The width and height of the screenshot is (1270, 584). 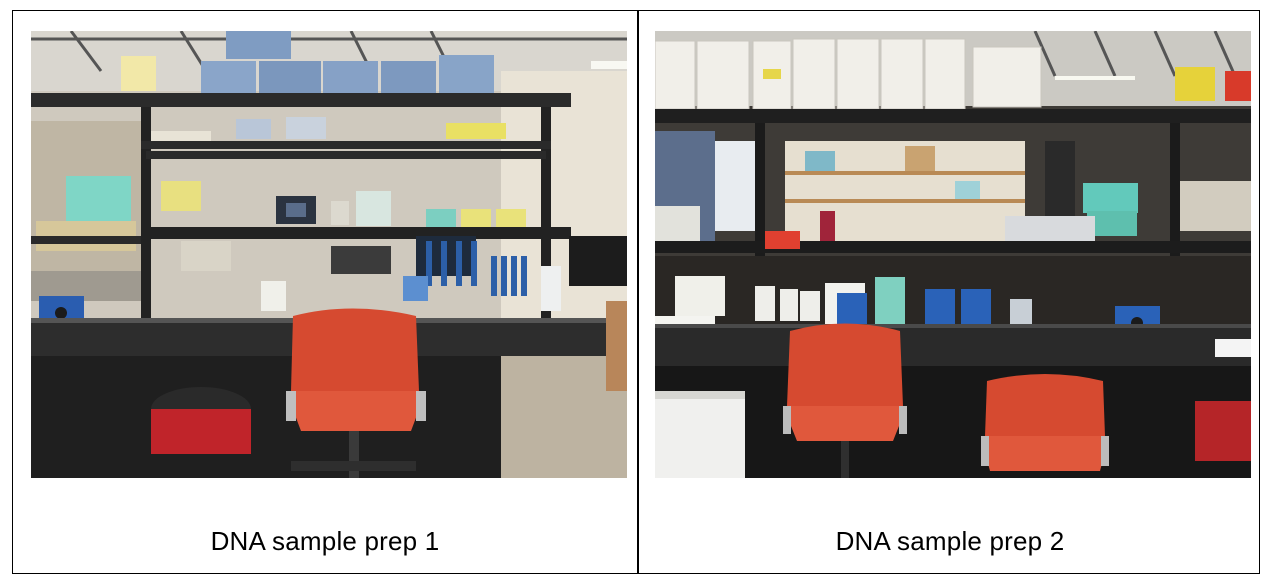 I want to click on caption-1: DNA sample prep 1, so click(x=325, y=541).